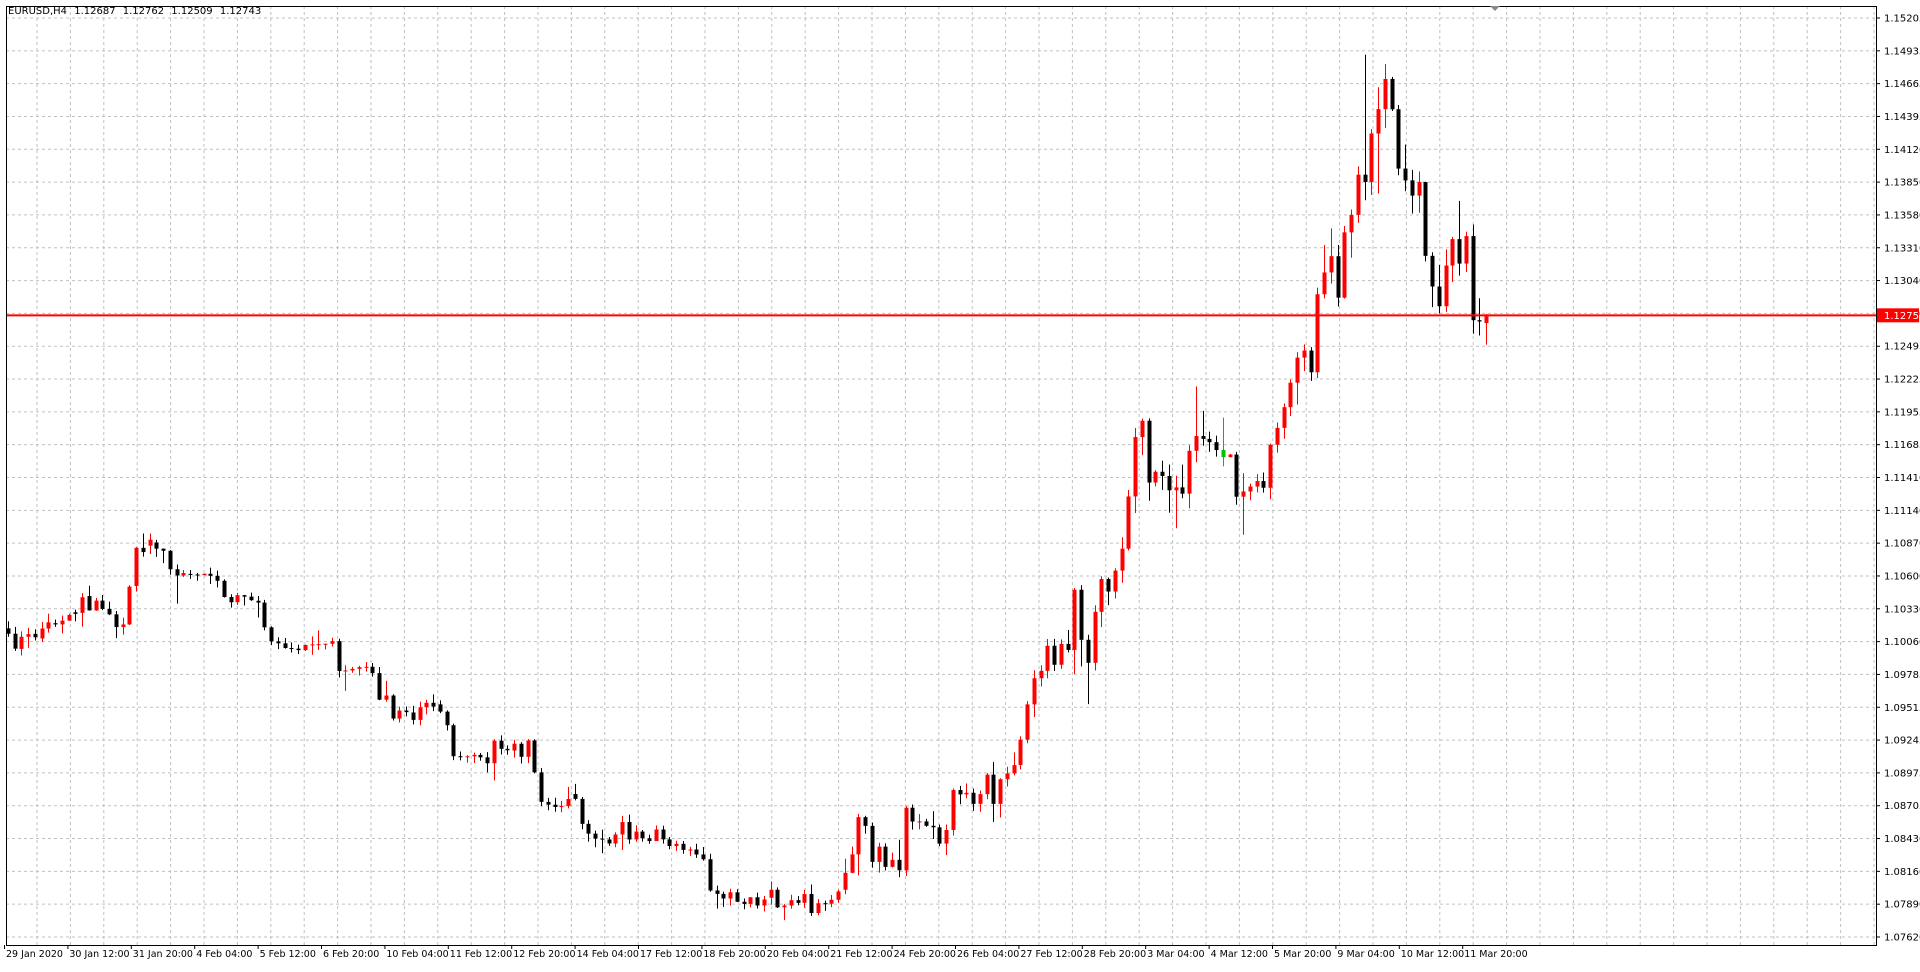  I want to click on y-tick-label: 1.11410, so click(1902, 478).